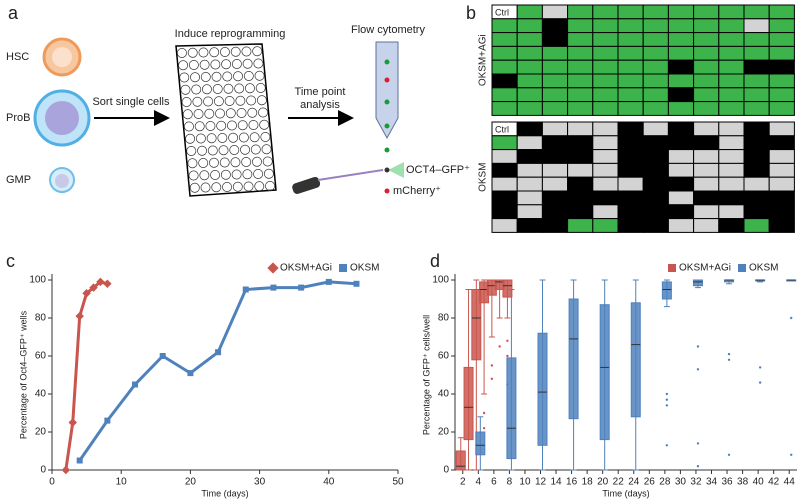 This screenshot has width=800, height=504. I want to click on step-label: analysis, so click(320, 105).